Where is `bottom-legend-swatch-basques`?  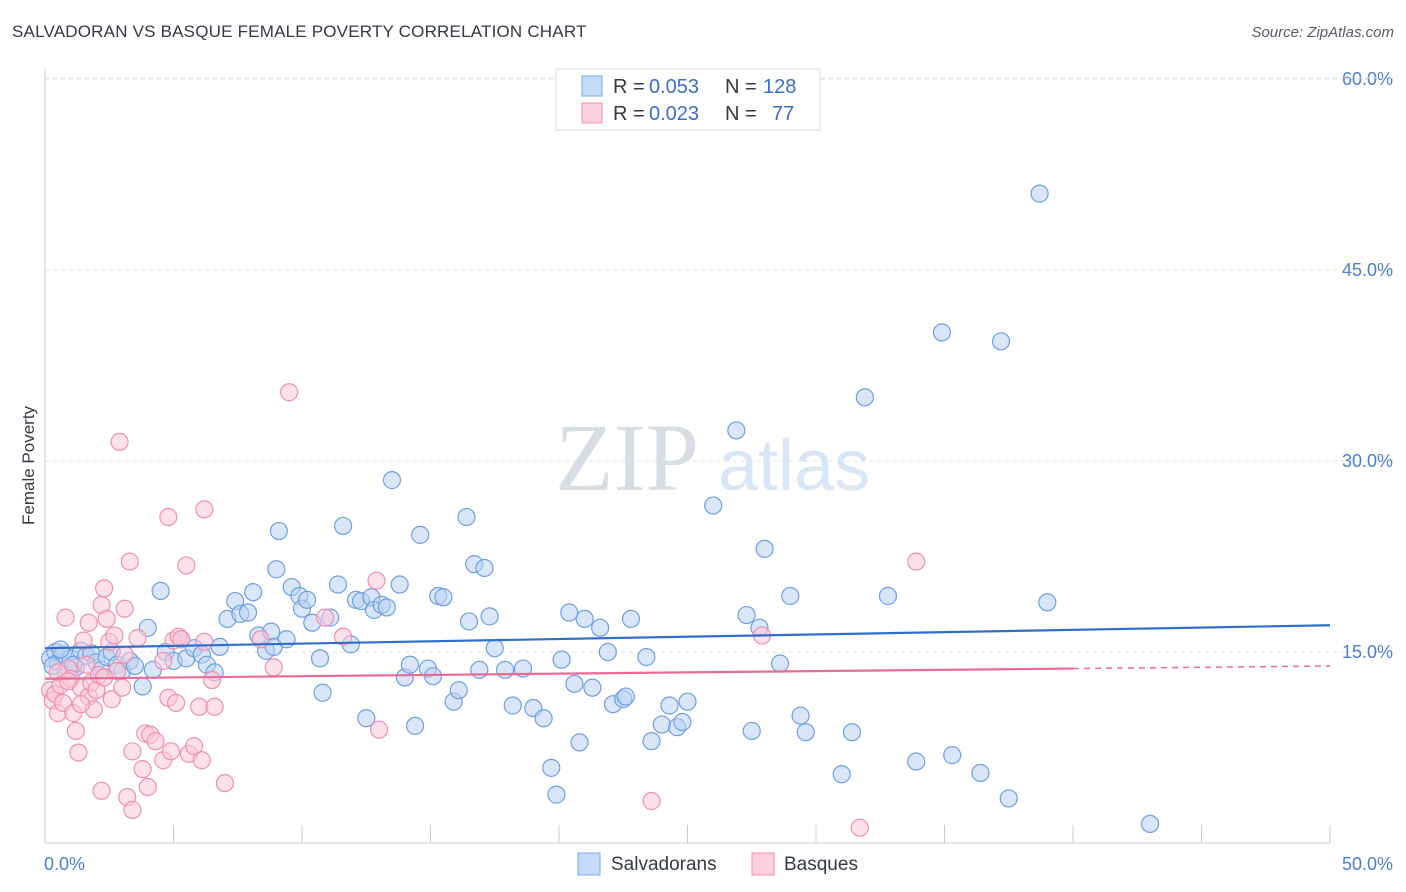 bottom-legend-swatch-basques is located at coordinates (763, 864).